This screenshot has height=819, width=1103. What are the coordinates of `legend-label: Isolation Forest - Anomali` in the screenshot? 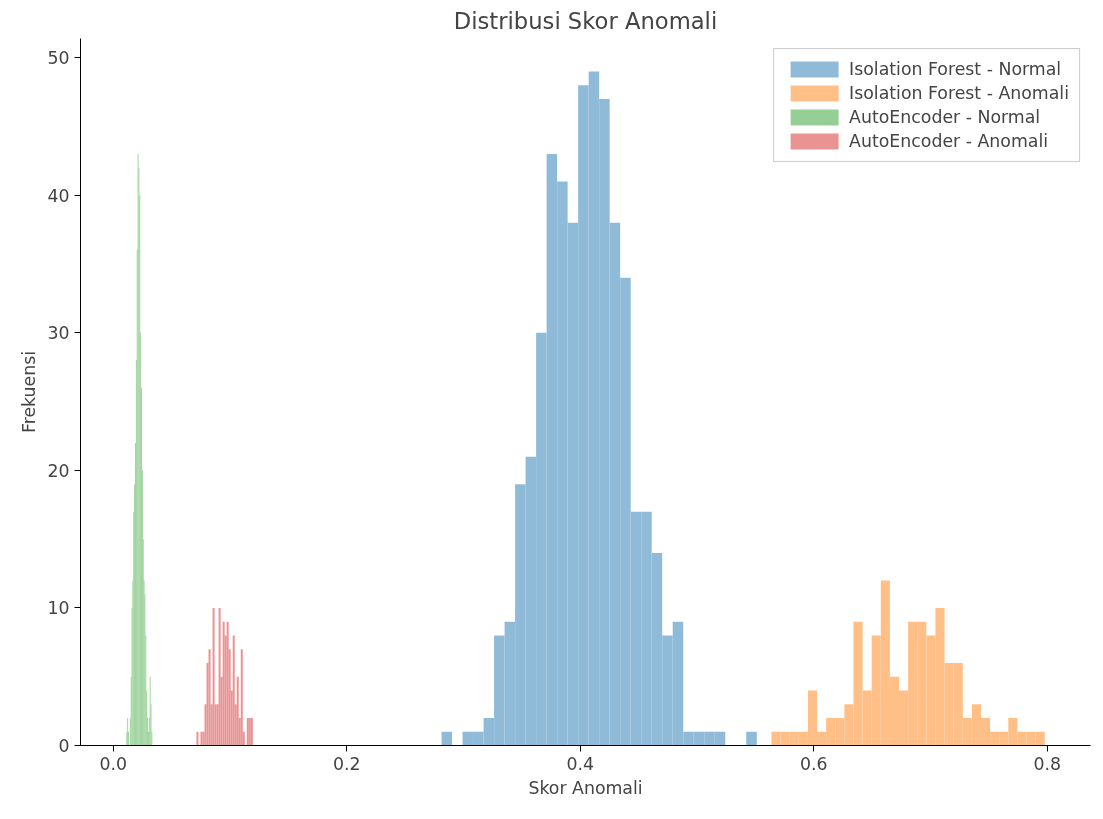 It's located at (959, 93).